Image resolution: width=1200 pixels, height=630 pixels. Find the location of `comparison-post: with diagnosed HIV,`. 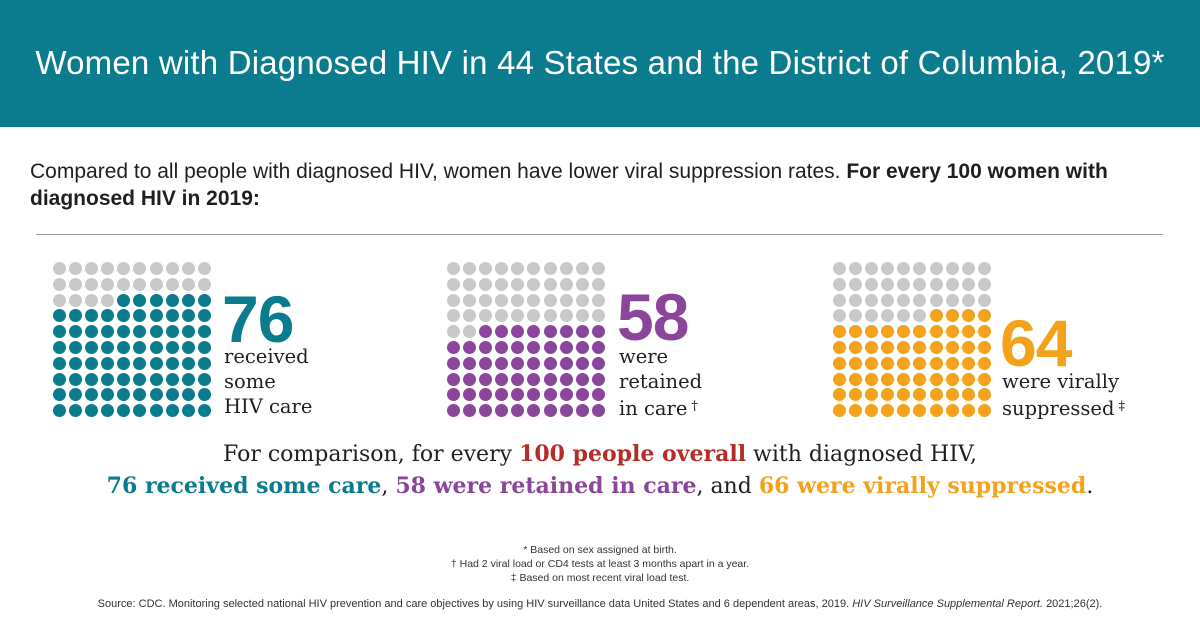

comparison-post: with diagnosed HIV, is located at coordinates (861, 454).